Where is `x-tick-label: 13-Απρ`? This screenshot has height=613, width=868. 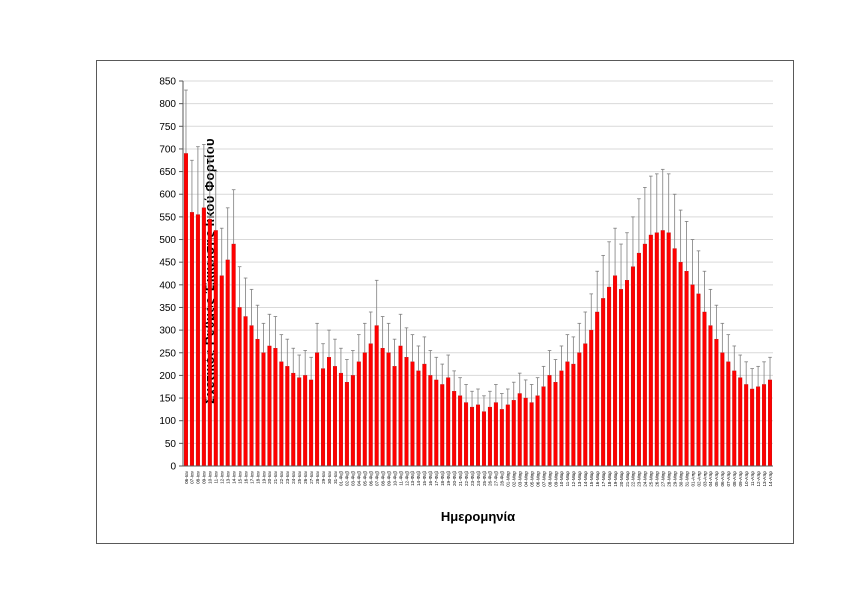 x-tick-label: 13-Απρ is located at coordinates (764, 479).